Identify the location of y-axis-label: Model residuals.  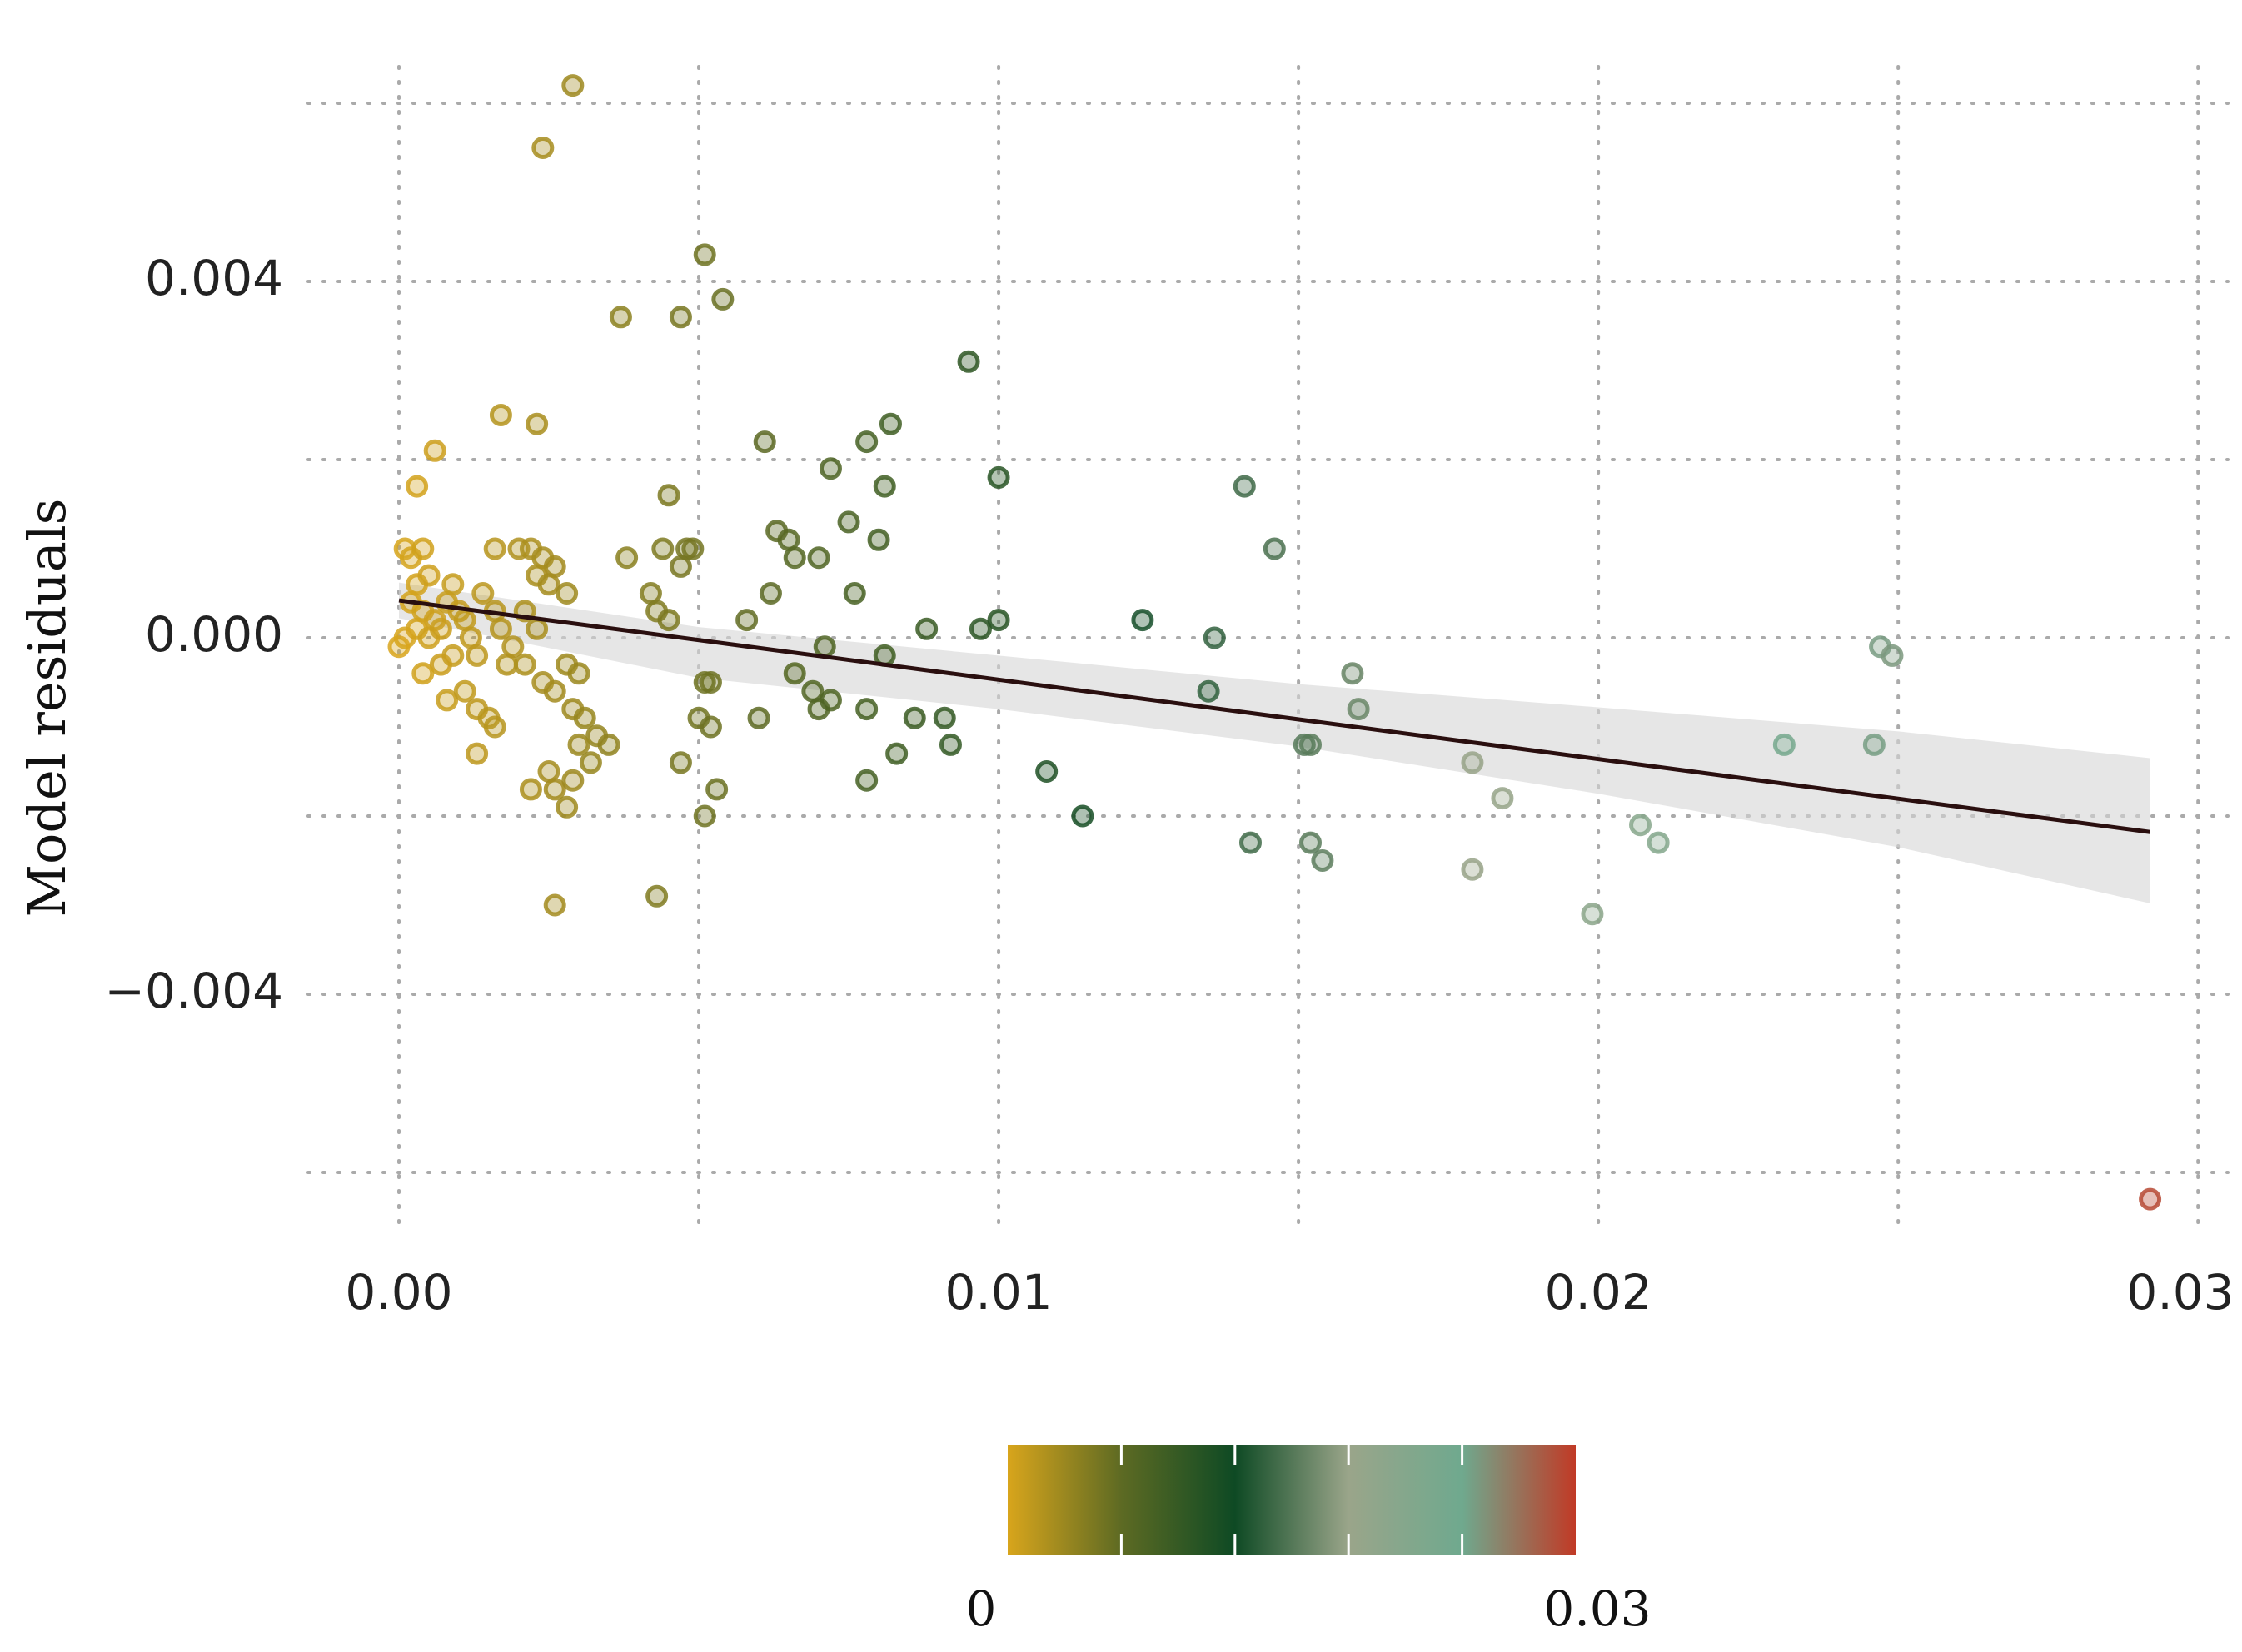
(47, 709).